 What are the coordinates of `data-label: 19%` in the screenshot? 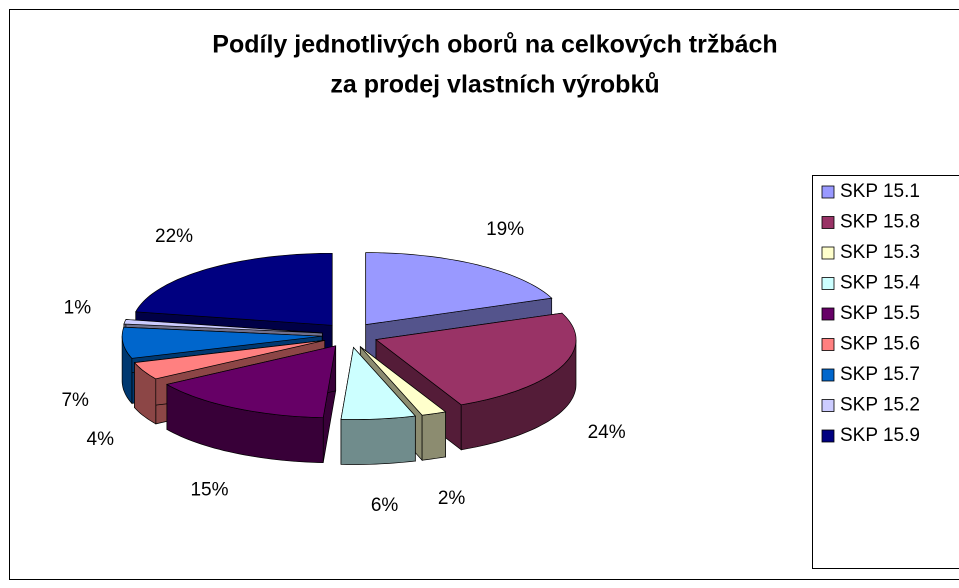 It's located at (505, 229).